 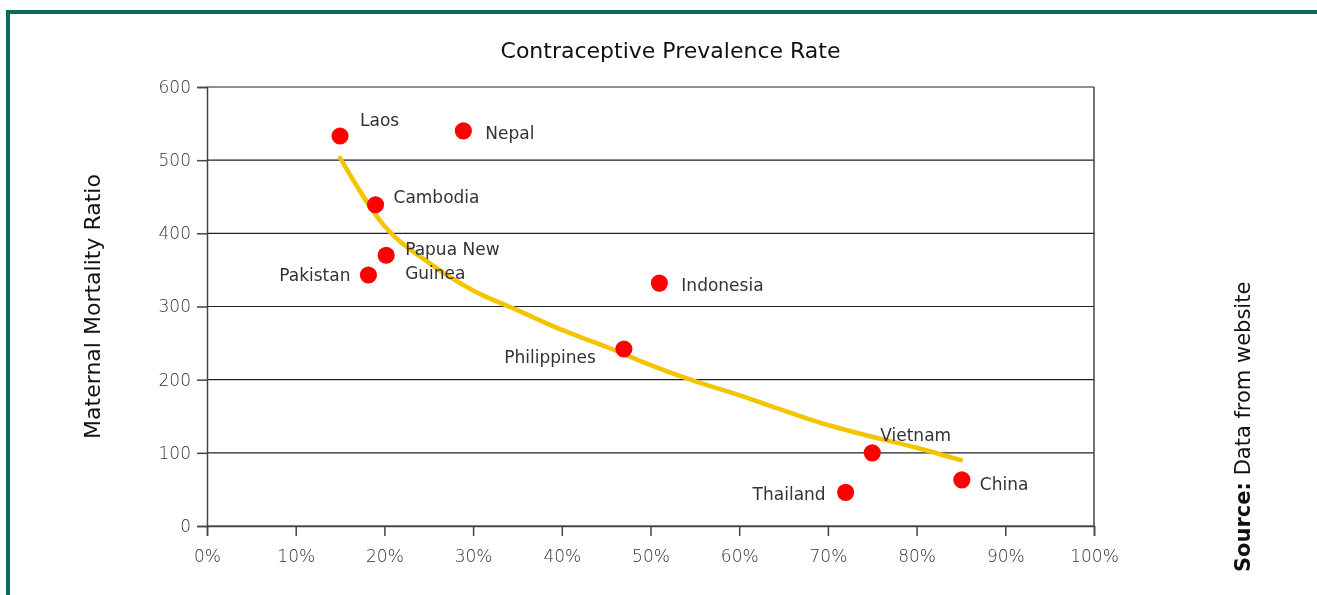 What do you see at coordinates (174, 452) in the screenshot?
I see `y-tick-label: 100` at bounding box center [174, 452].